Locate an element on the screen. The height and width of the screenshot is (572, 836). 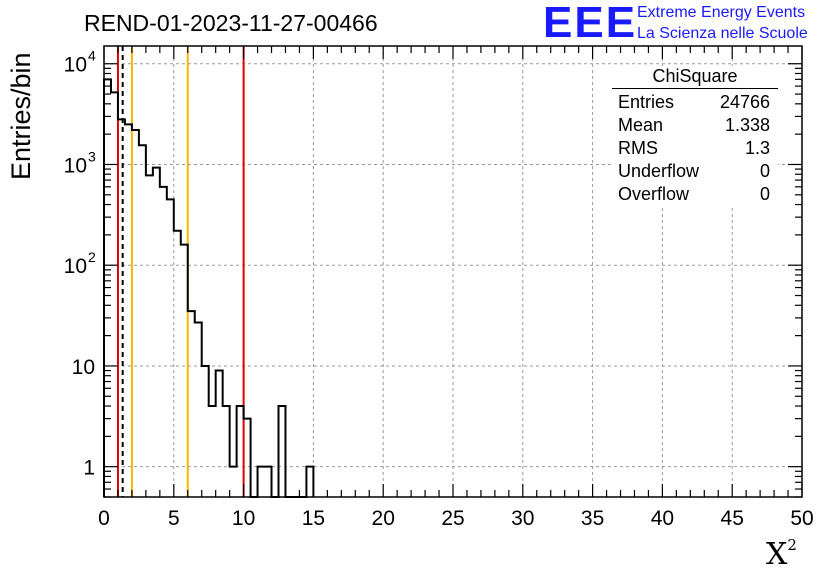
stats-row-label: Mean is located at coordinates (641, 125).